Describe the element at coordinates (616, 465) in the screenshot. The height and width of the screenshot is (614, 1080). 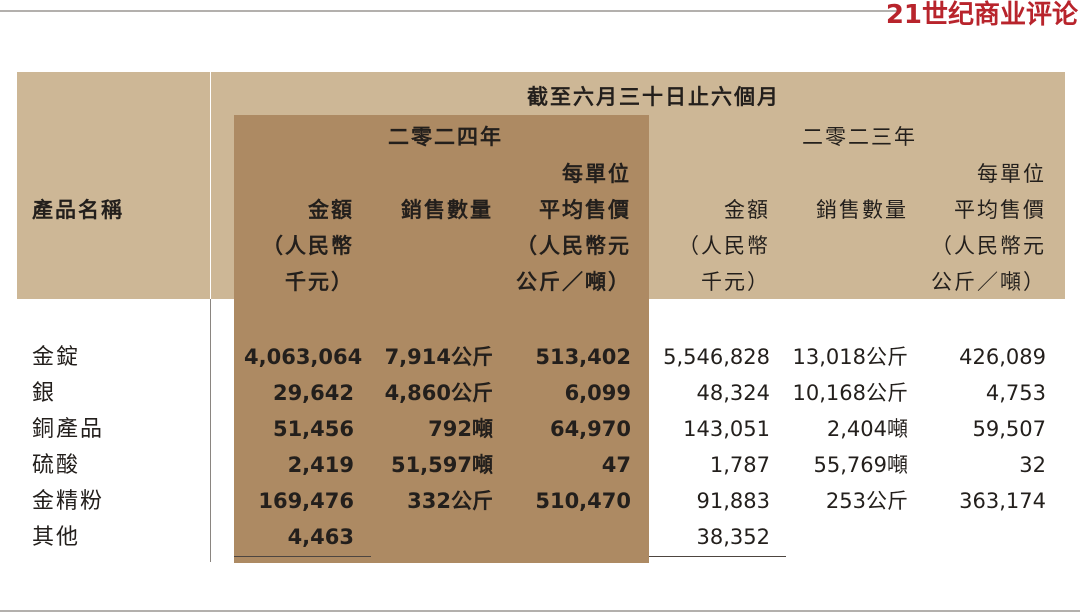
I see `unit-price-2024-cell: 47` at that location.